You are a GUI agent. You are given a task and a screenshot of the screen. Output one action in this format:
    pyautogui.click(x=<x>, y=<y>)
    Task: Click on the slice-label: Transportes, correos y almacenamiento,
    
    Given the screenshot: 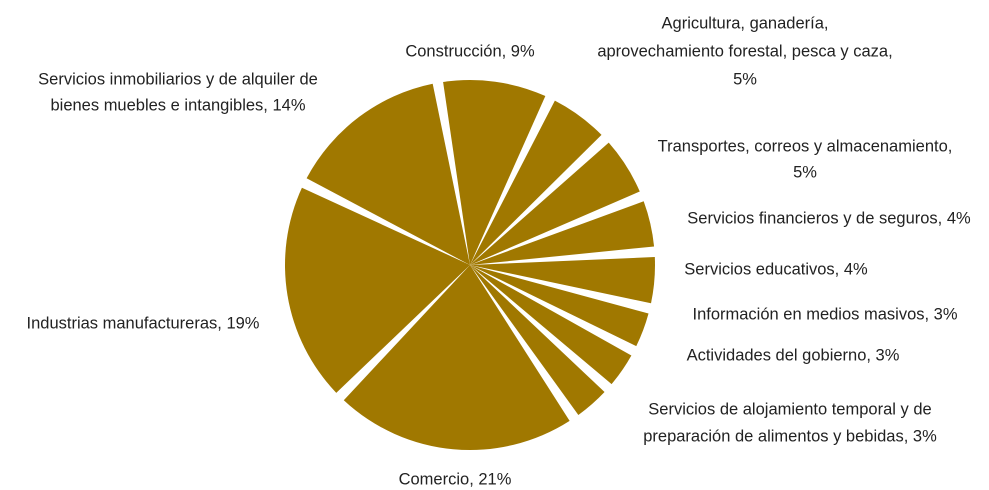 What is the action you would take?
    pyautogui.click(x=805, y=146)
    